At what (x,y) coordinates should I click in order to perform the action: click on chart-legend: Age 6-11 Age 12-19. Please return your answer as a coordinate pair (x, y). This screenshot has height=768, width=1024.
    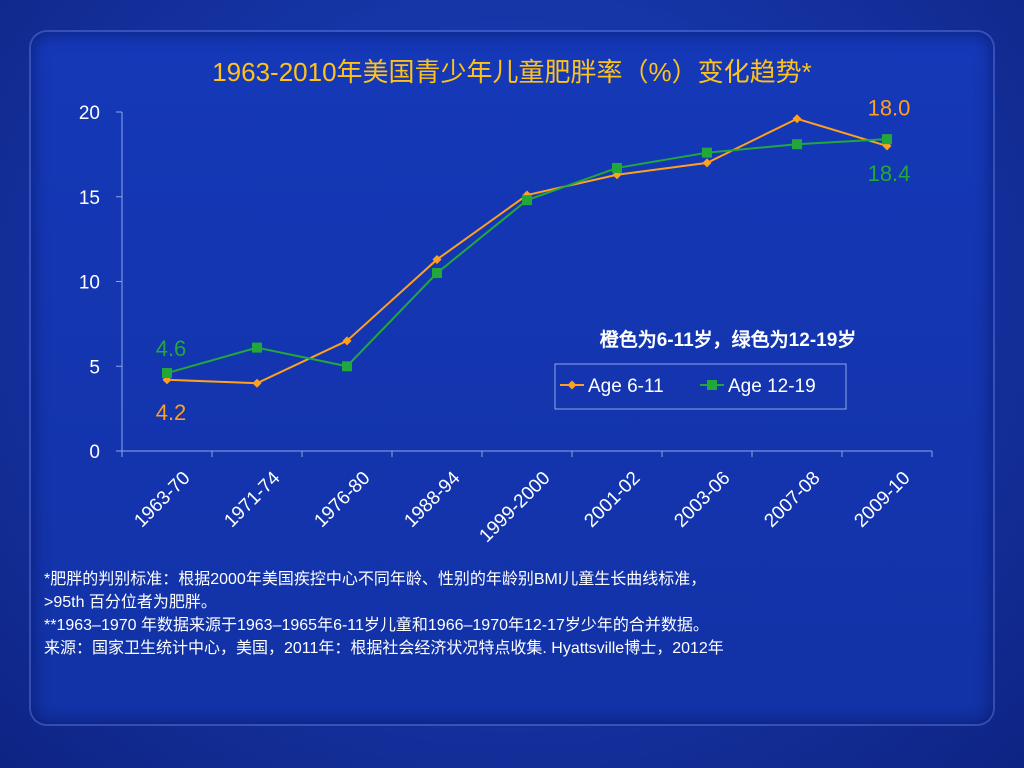
    Looking at the image, I should click on (700, 386).